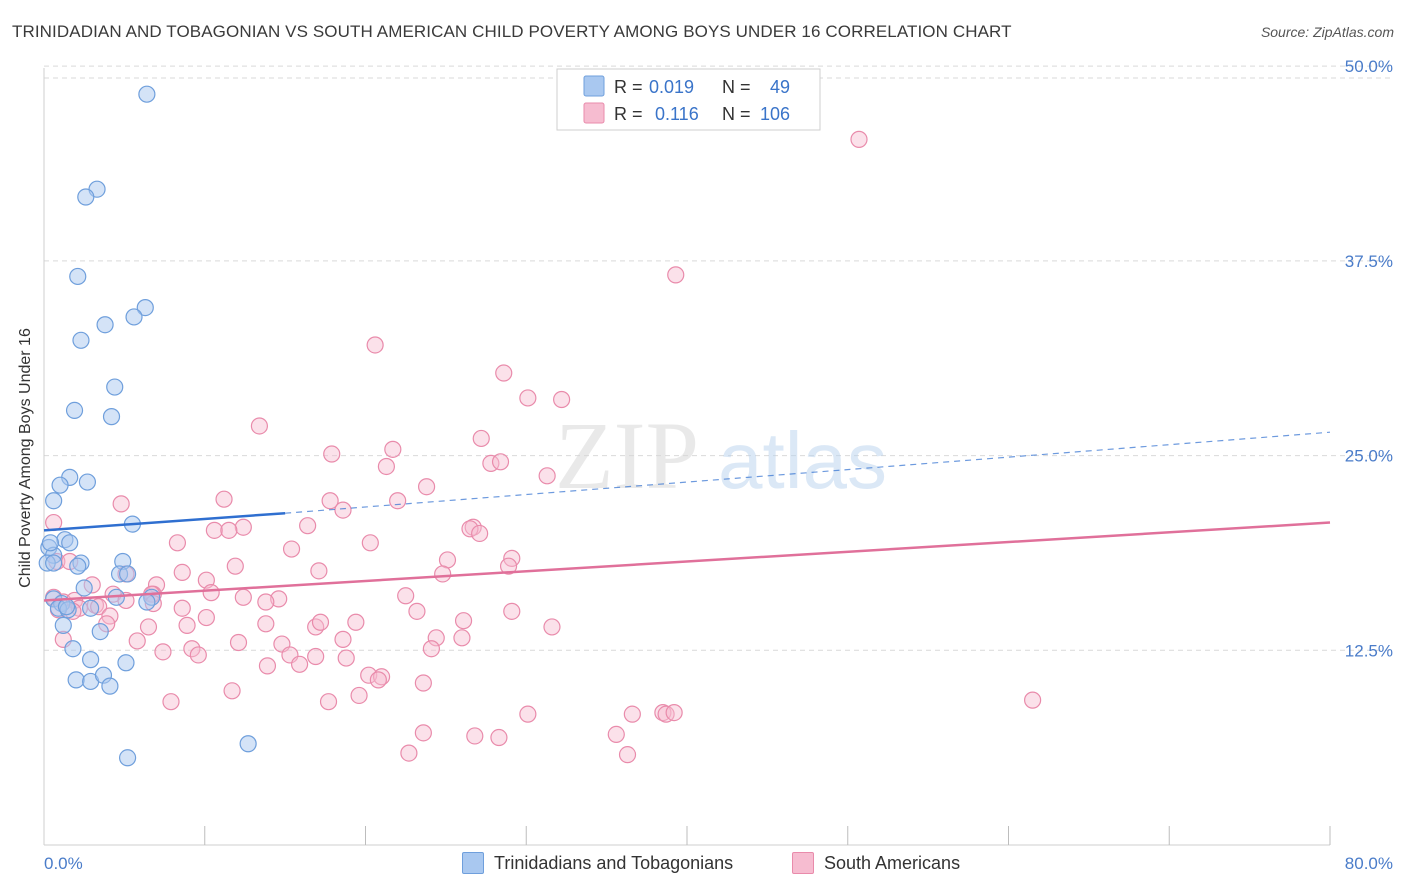 The image size is (1406, 892). Describe the element at coordinates (892, 862) in the screenshot. I see `bottom-legend-label-2: South Americans` at that location.